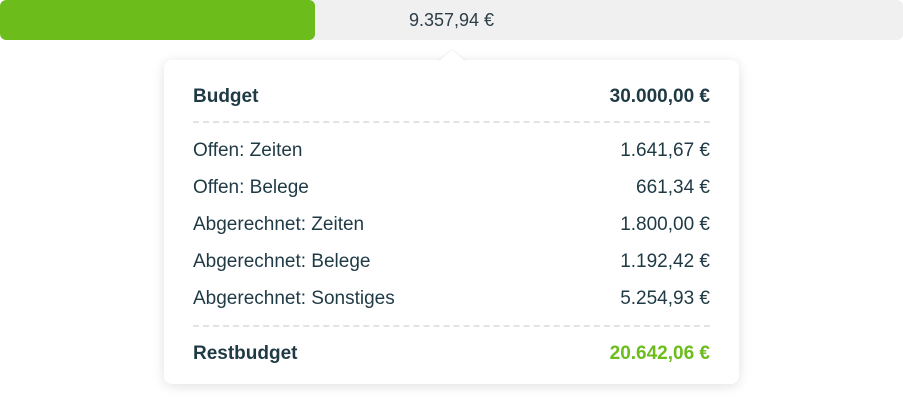 Image resolution: width=903 pixels, height=405 pixels. Describe the element at coordinates (451, 188) in the screenshot. I see `list-item: Offen: Belege 661,34 €` at that location.